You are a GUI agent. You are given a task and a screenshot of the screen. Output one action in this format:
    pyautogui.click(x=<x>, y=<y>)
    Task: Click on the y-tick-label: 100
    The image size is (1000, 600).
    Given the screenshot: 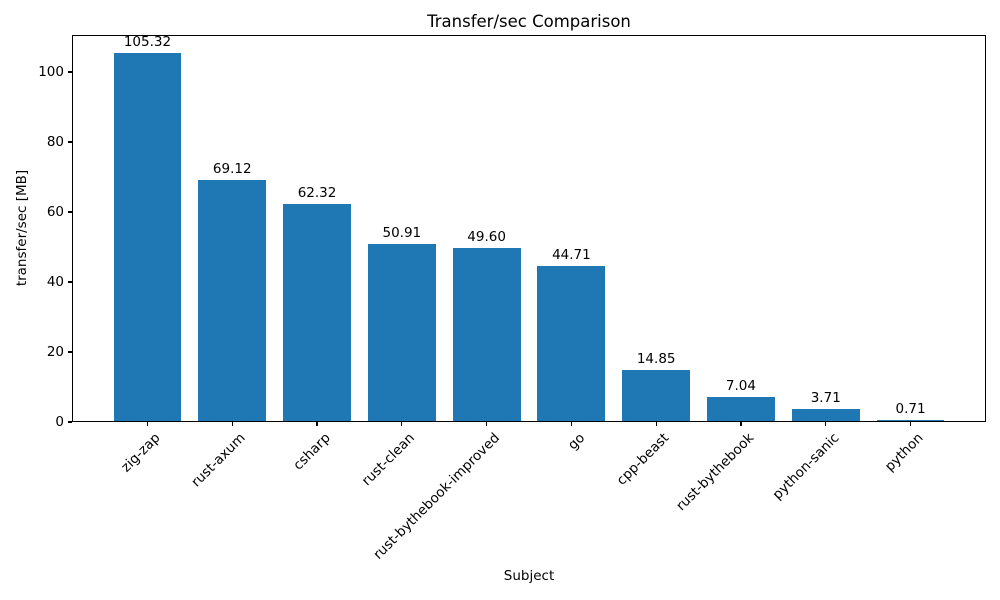 What is the action you would take?
    pyautogui.click(x=51, y=72)
    